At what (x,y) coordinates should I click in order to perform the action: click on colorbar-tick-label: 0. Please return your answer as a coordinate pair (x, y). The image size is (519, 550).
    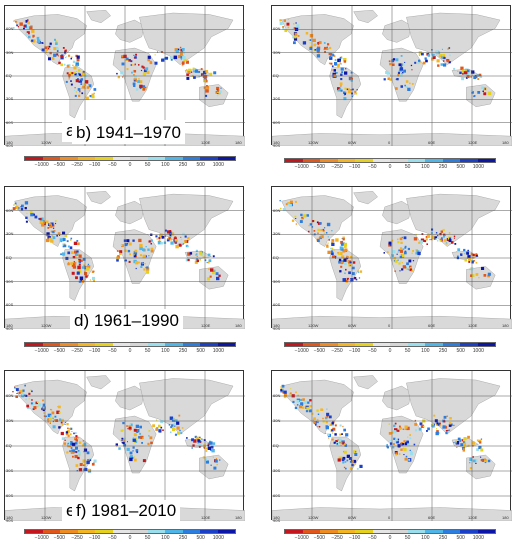
    Looking at the image, I should click on (130, 538).